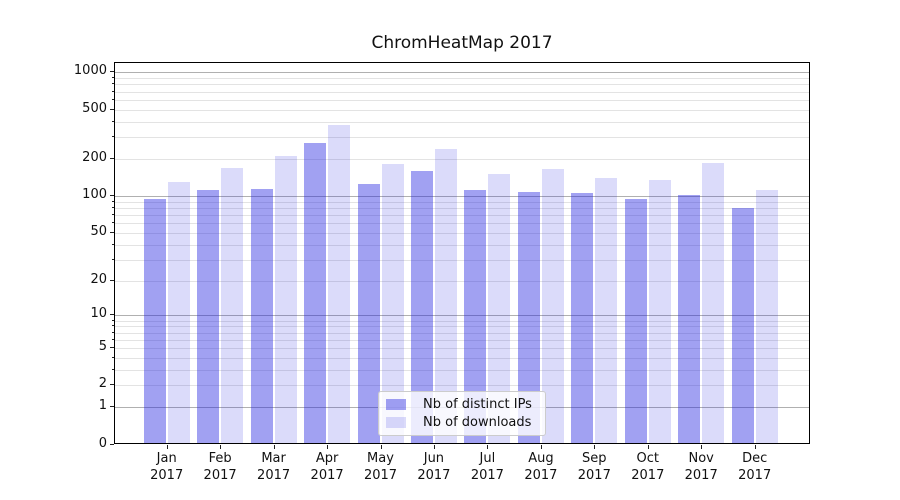 The image size is (900, 500). Describe the element at coordinates (381, 467) in the screenshot. I see `x-tick-label: May 2017` at that location.